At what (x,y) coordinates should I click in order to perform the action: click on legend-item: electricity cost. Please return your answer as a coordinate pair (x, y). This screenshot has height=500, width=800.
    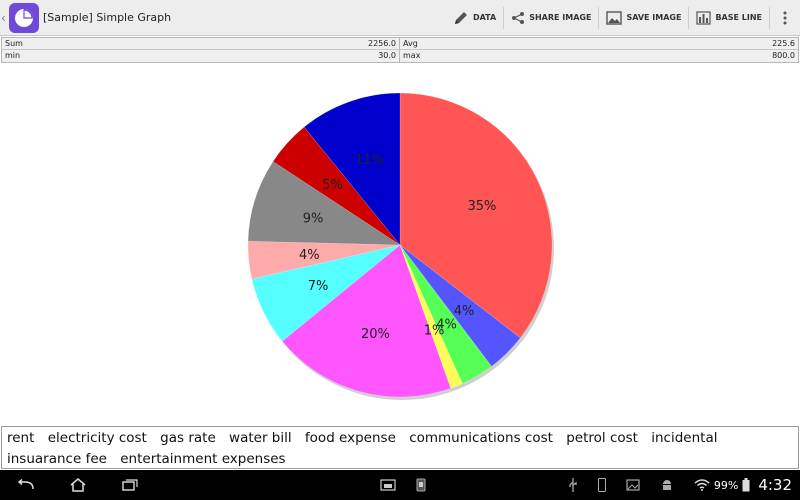
    Looking at the image, I should click on (97, 438).